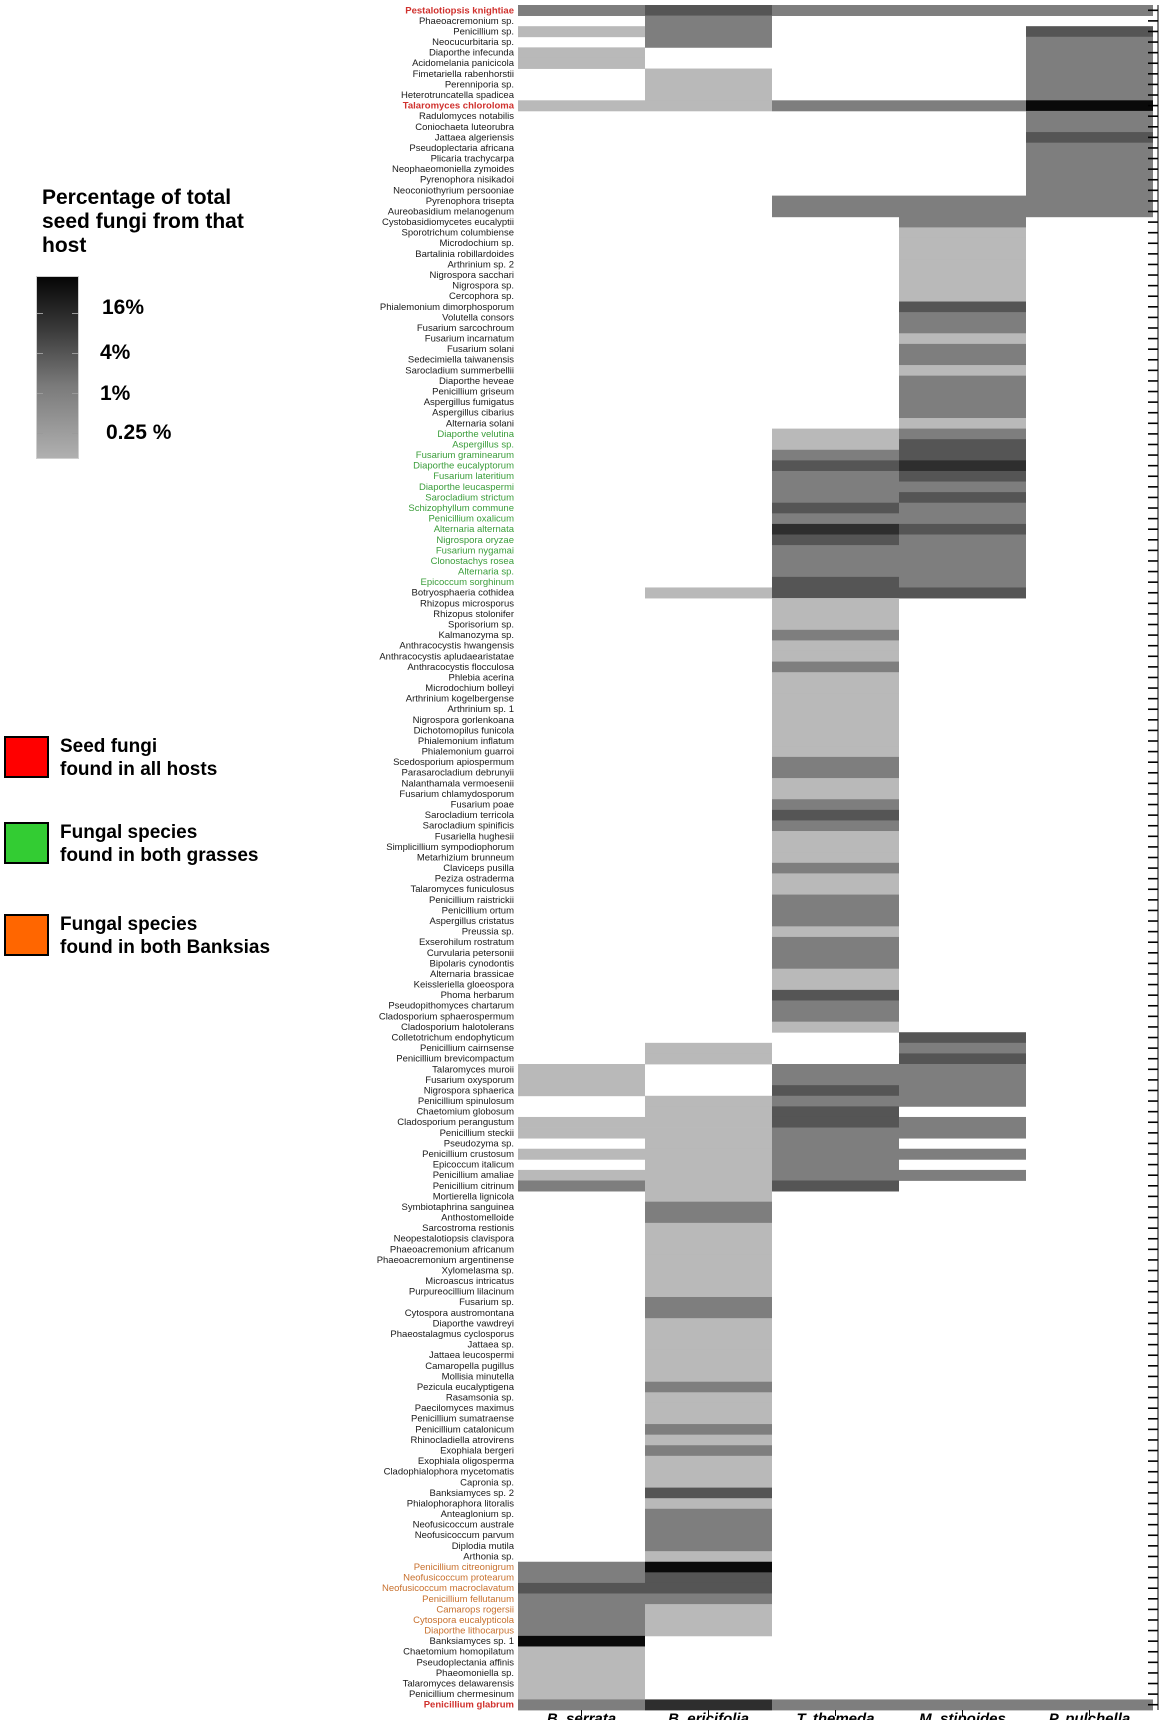  What do you see at coordinates (459, 1683) in the screenshot?
I see `row-label: Talaromyces delawarensis` at bounding box center [459, 1683].